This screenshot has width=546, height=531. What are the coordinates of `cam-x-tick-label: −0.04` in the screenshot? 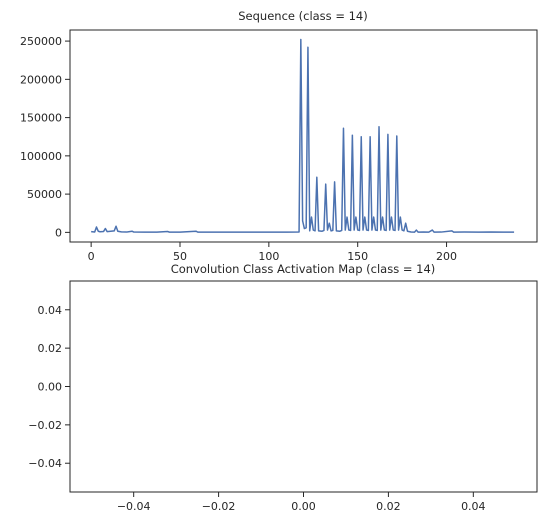 It's located at (134, 506).